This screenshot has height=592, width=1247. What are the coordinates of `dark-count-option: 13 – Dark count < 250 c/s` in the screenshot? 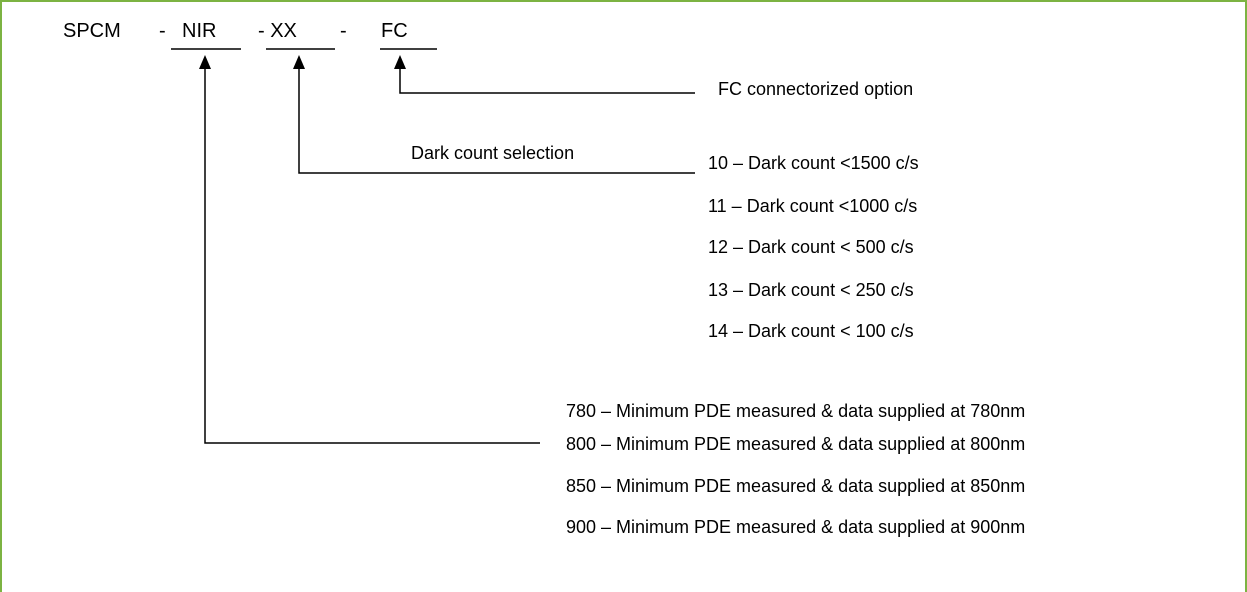 It's located at (811, 290).